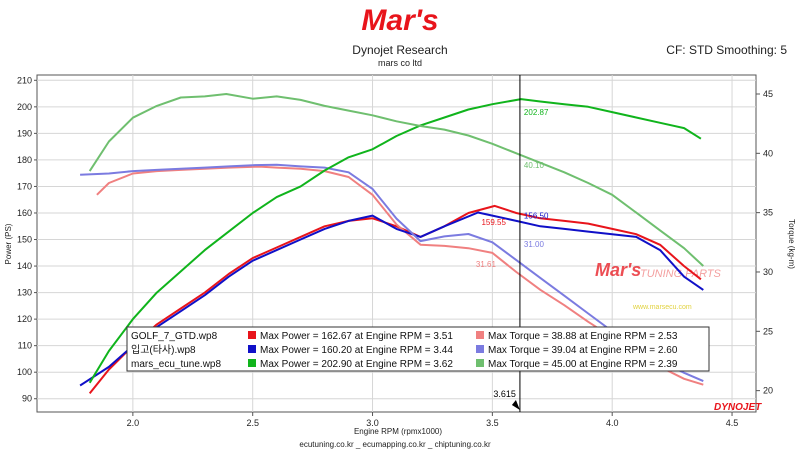 Image resolution: width=800 pixels, height=450 pixels. What do you see at coordinates (768, 94) in the screenshot?
I see `y-right-tick-label: 45` at bounding box center [768, 94].